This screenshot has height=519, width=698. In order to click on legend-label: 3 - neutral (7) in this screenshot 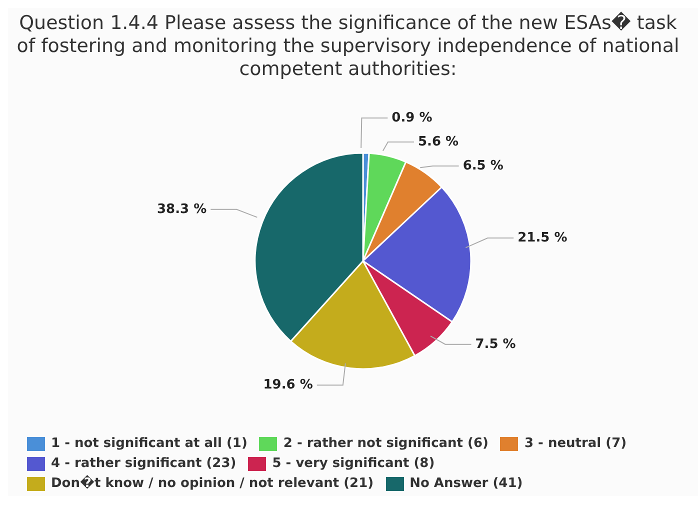, I will do `click(575, 443)`.